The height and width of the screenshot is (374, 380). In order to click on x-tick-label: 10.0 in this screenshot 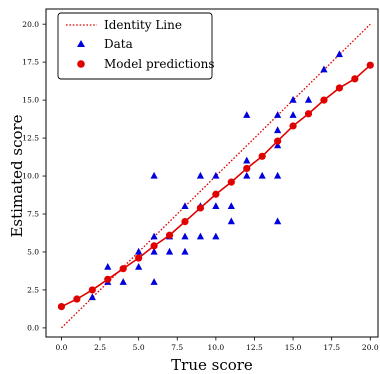, I will do `click(216, 347)`.